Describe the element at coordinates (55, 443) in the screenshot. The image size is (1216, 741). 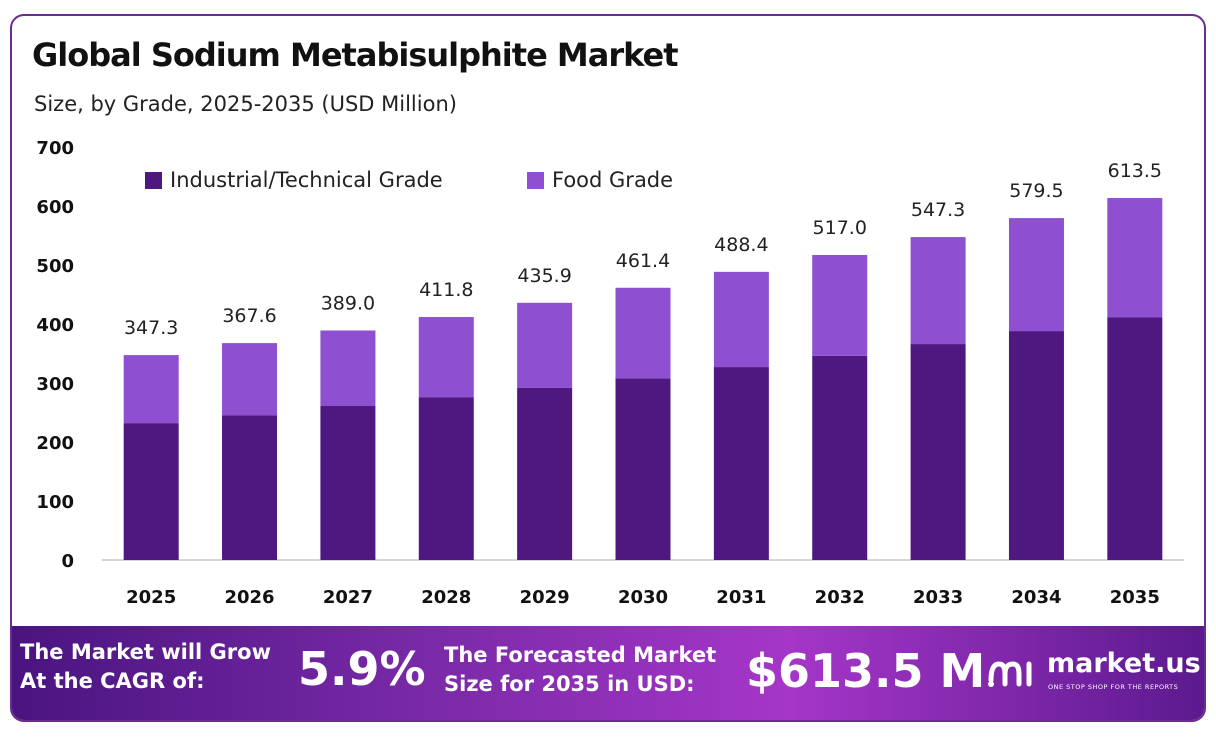
I see `y-tick-label: 200` at that location.